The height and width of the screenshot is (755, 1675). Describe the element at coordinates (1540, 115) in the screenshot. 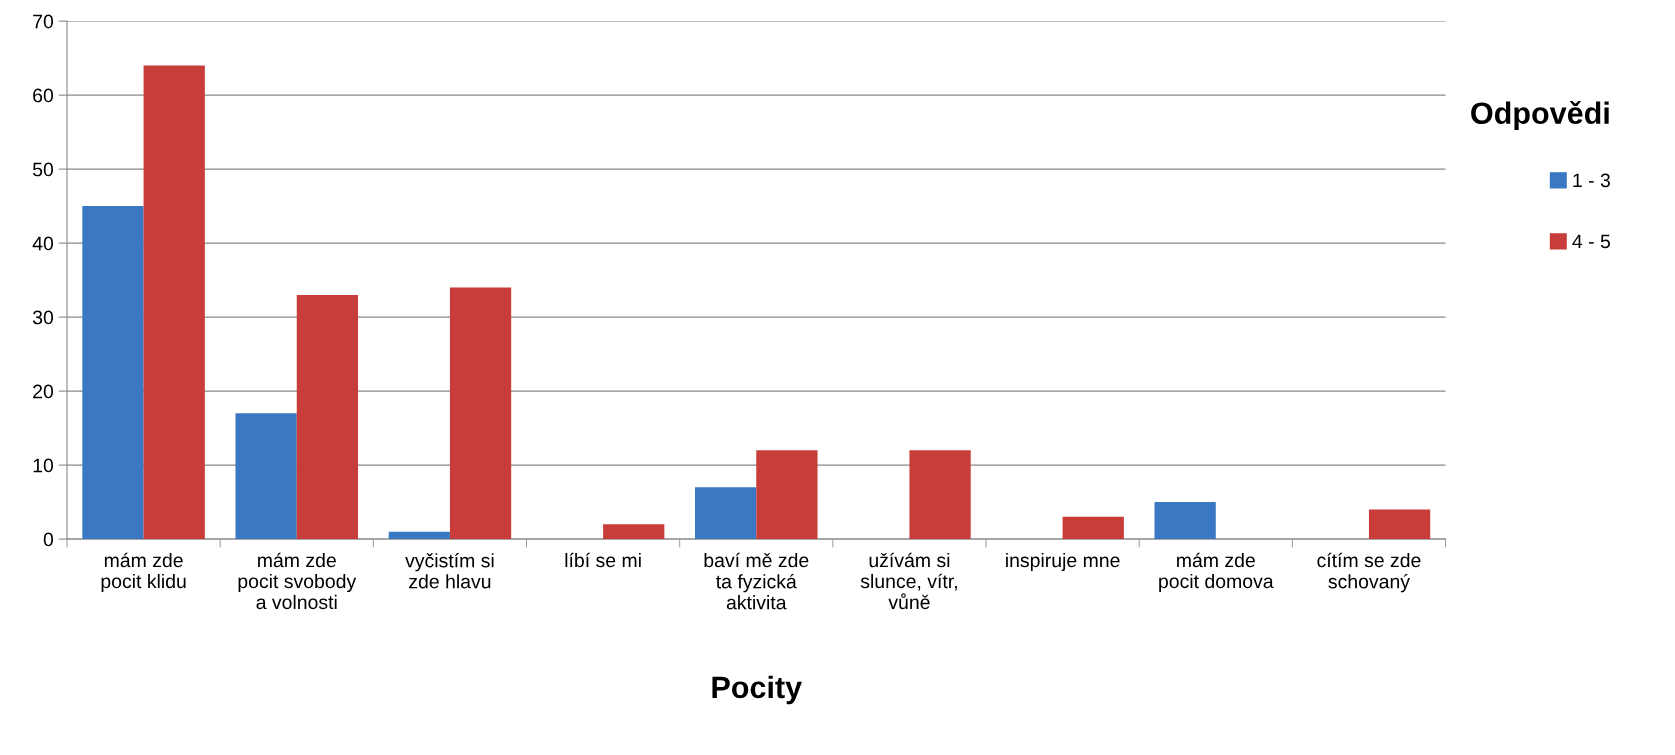

I see `legend-title: Odpovědi` at that location.